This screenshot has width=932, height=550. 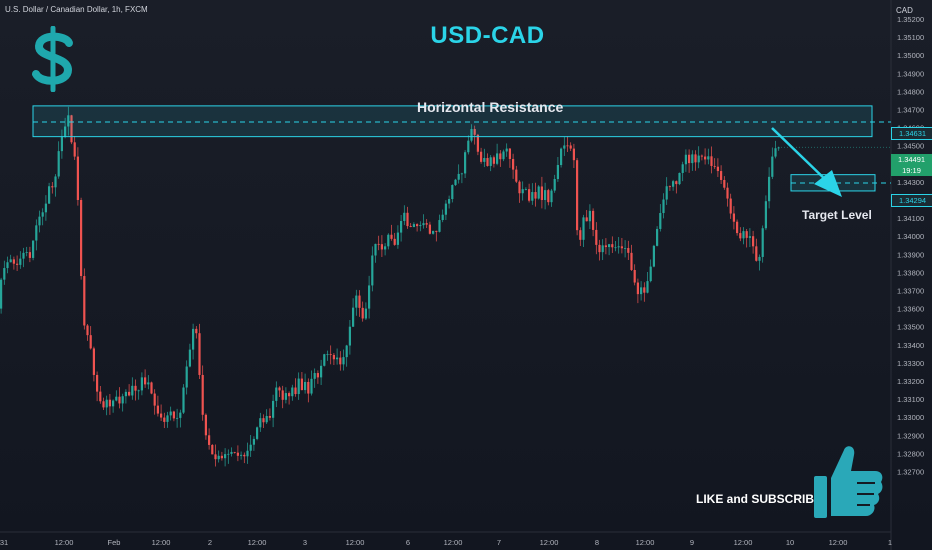 What do you see at coordinates (790, 542) in the screenshot?
I see `x-tick-label: 10` at bounding box center [790, 542].